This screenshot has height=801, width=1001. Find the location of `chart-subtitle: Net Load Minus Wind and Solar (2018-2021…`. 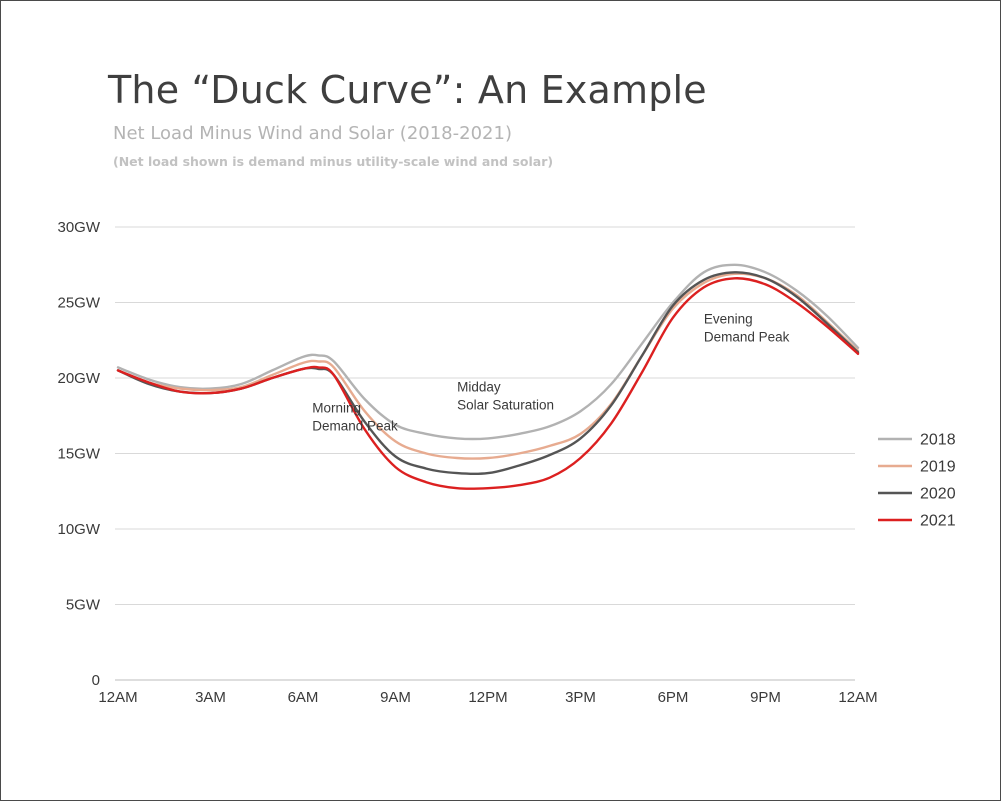

chart-subtitle: Net Load Minus Wind and Solar (2018-2021… is located at coordinates (312, 133).